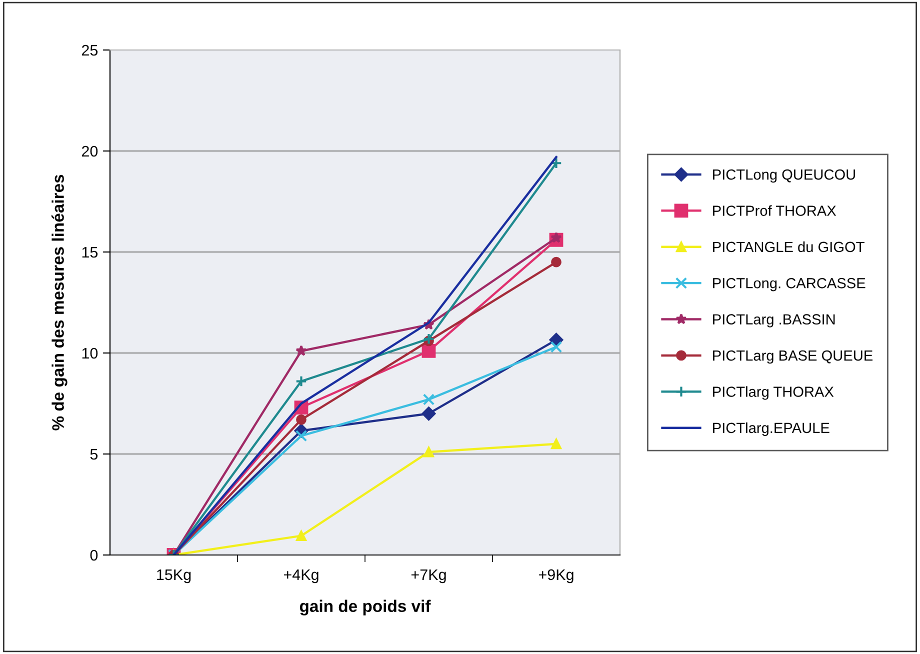 The width and height of the screenshot is (920, 654). What do you see at coordinates (94, 454) in the screenshot?
I see `y-tick-label: 5` at bounding box center [94, 454].